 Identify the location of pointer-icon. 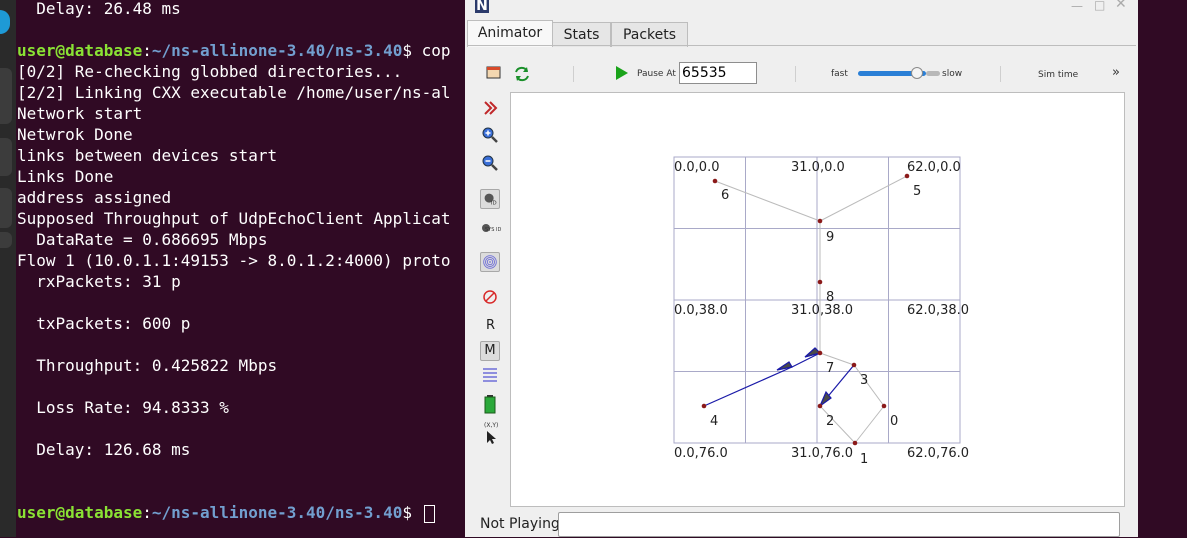
(490, 436).